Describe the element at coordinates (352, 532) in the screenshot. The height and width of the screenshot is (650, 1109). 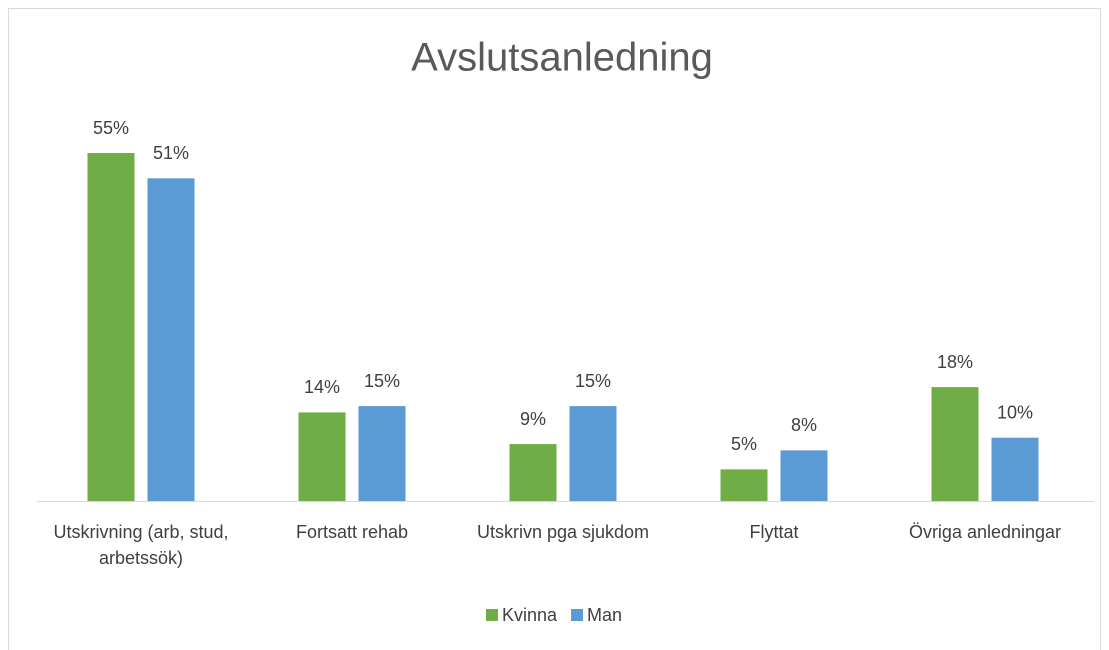
I see `x-tick-label: Fortsatt rehab` at that location.